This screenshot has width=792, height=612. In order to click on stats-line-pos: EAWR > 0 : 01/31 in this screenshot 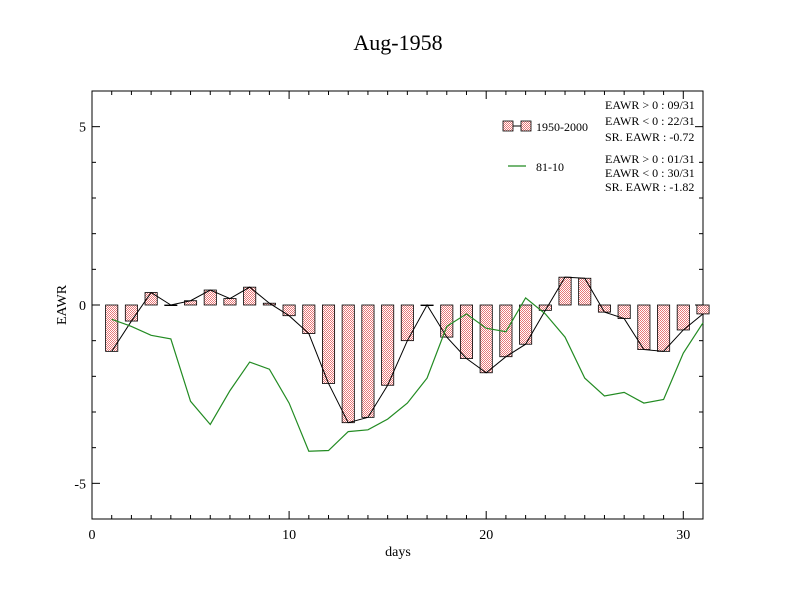, I will do `click(650, 159)`.